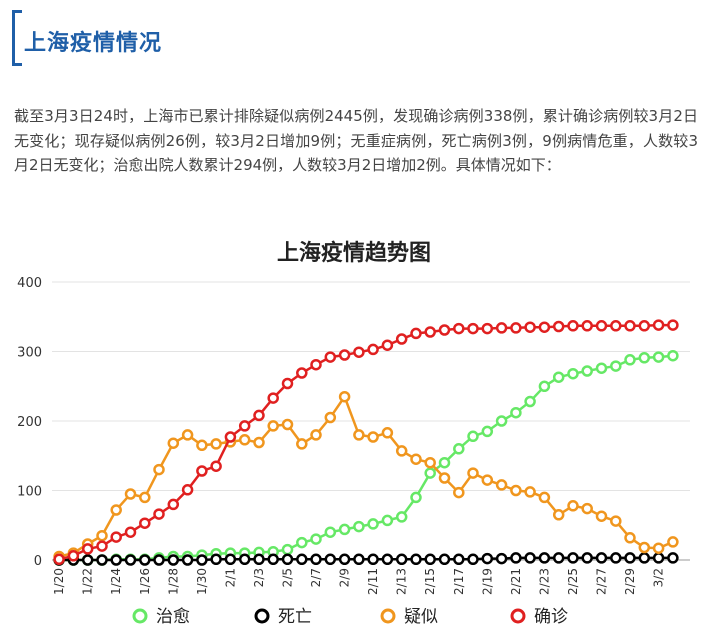 This screenshot has height=642, width=709. What do you see at coordinates (29, 422) in the screenshot?
I see `y-tick-label: 200` at bounding box center [29, 422].